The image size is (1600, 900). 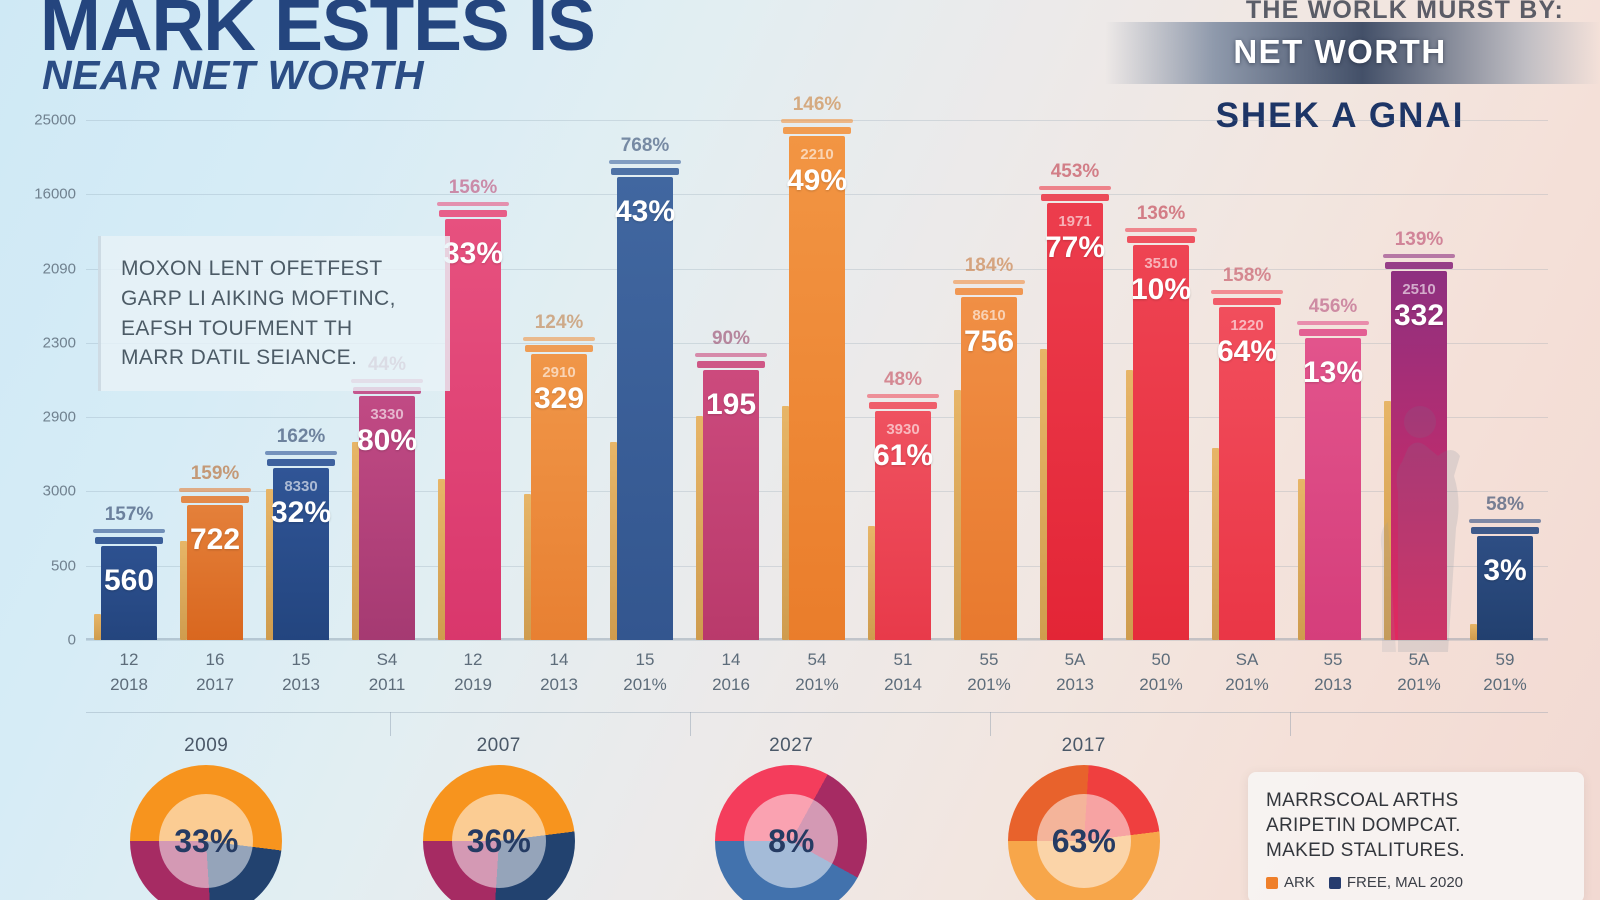 I want to click on x-axis-tick-bottom: 2013, so click(x=559, y=684).